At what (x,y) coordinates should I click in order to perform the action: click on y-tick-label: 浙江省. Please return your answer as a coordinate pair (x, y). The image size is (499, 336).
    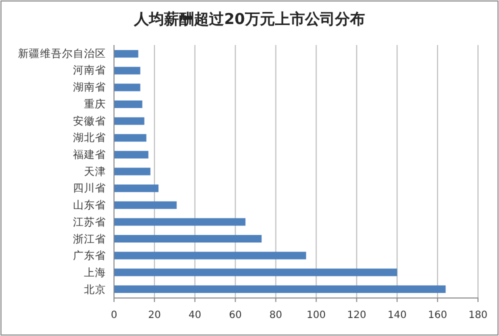
    Looking at the image, I should click on (89, 239).